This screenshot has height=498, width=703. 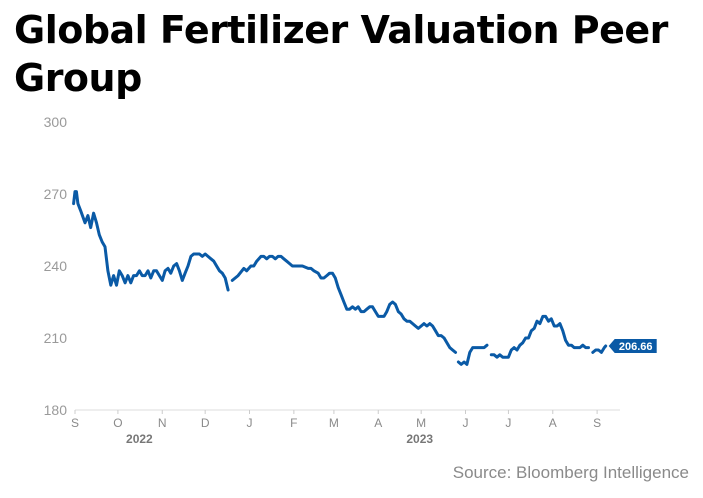 I want to click on x-tick-label: D, so click(x=205, y=423).